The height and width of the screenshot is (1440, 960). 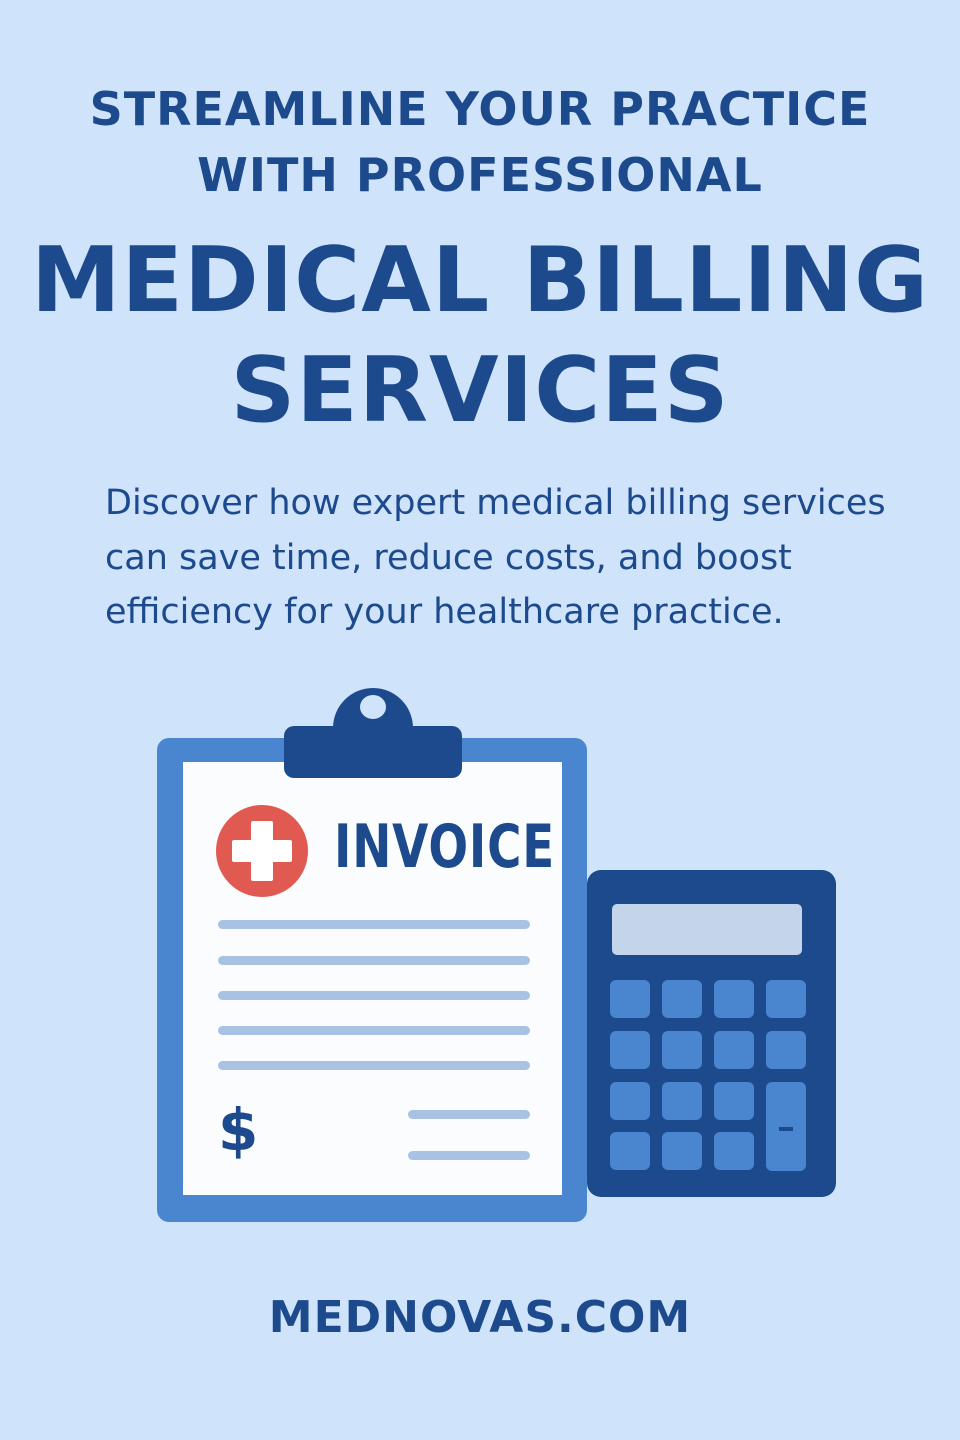 What do you see at coordinates (444, 847) in the screenshot?
I see `invoice-title: INVOICE` at bounding box center [444, 847].